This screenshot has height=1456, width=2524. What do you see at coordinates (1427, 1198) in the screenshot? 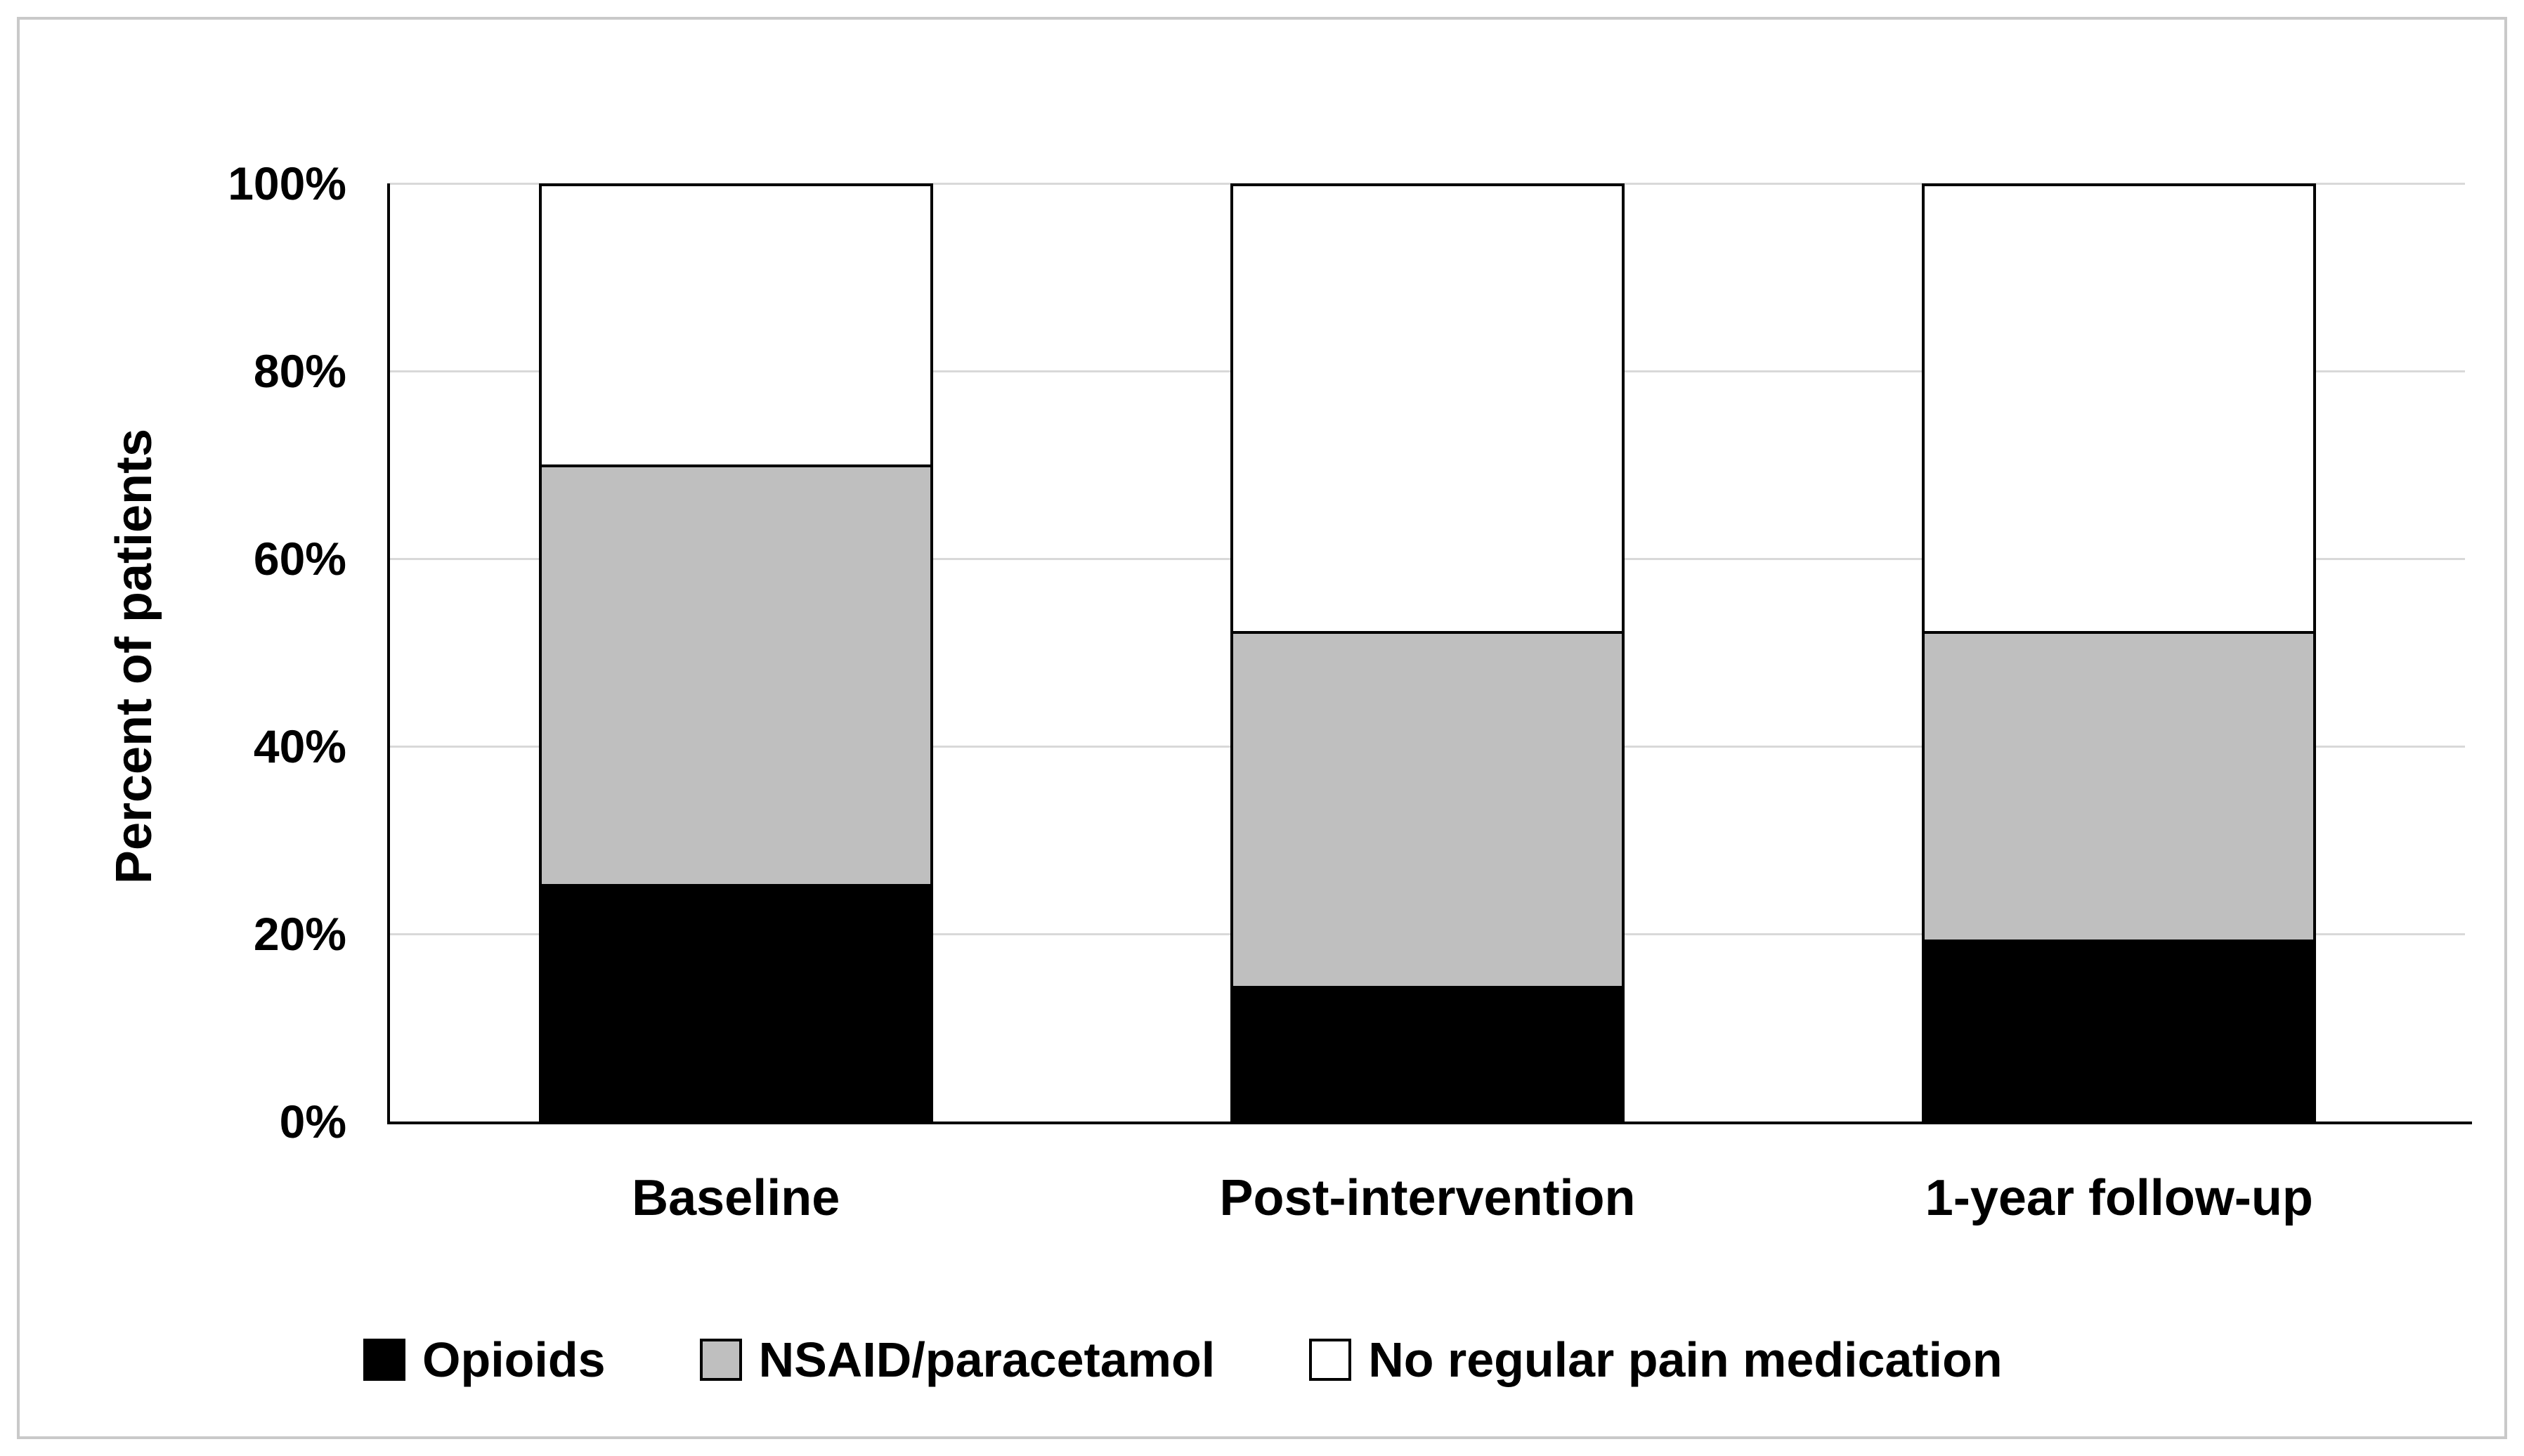
I see `category-label-post-intervention: Post-intervention` at bounding box center [1427, 1198].